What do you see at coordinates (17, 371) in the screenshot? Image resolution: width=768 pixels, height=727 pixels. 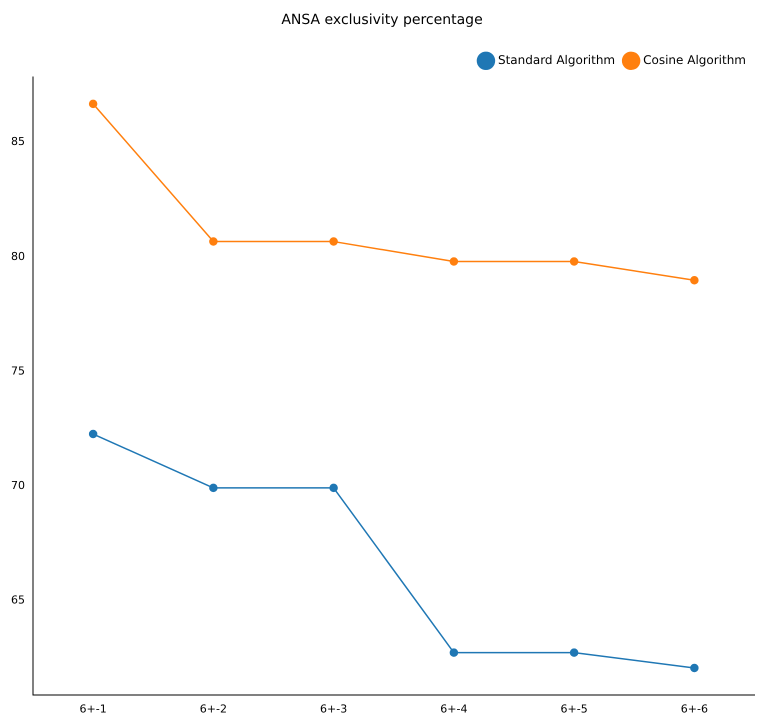 I see `y-tick-label: 75` at bounding box center [17, 371].